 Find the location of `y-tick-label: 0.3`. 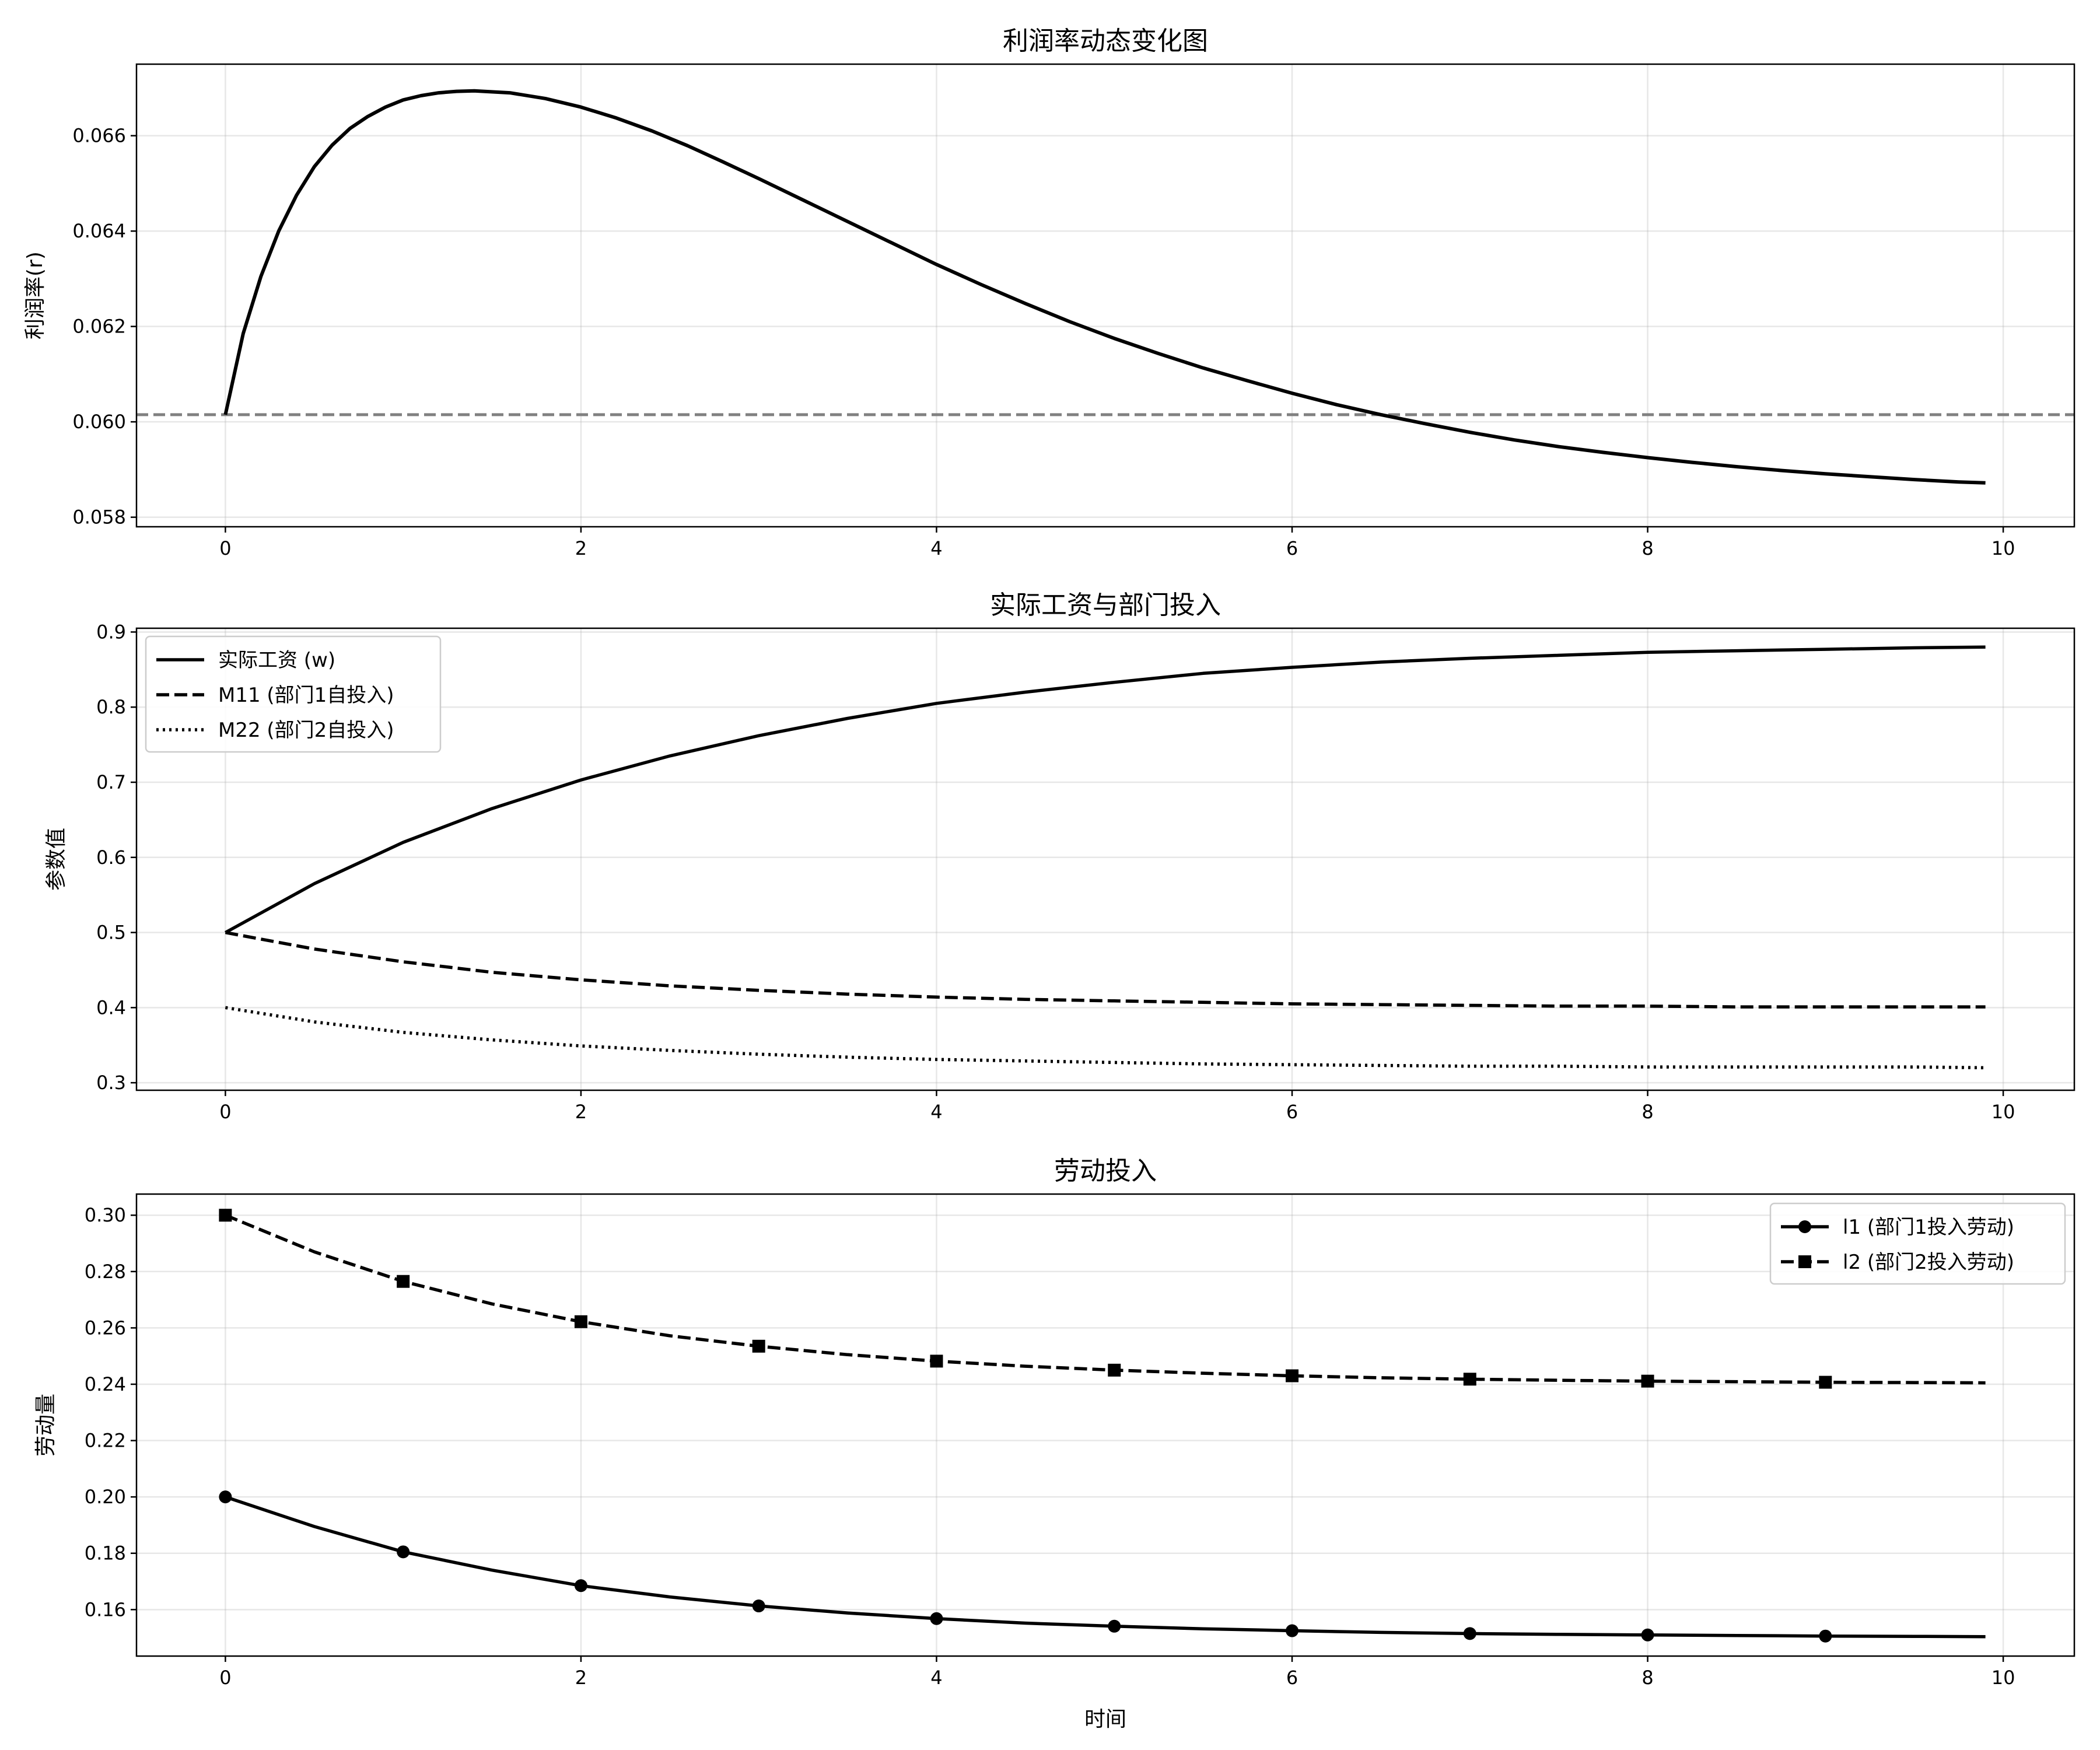

y-tick-label: 0.3 is located at coordinates (111, 1083).